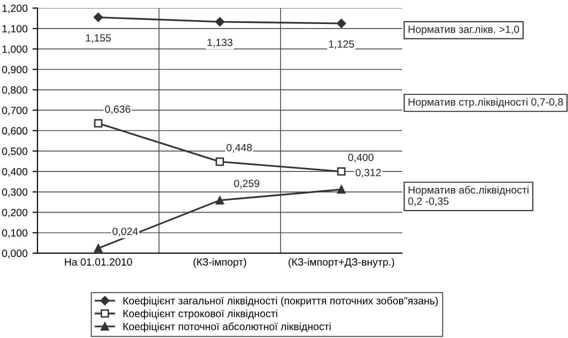  I want to click on y-tick-label: 0,200, so click(15, 213).